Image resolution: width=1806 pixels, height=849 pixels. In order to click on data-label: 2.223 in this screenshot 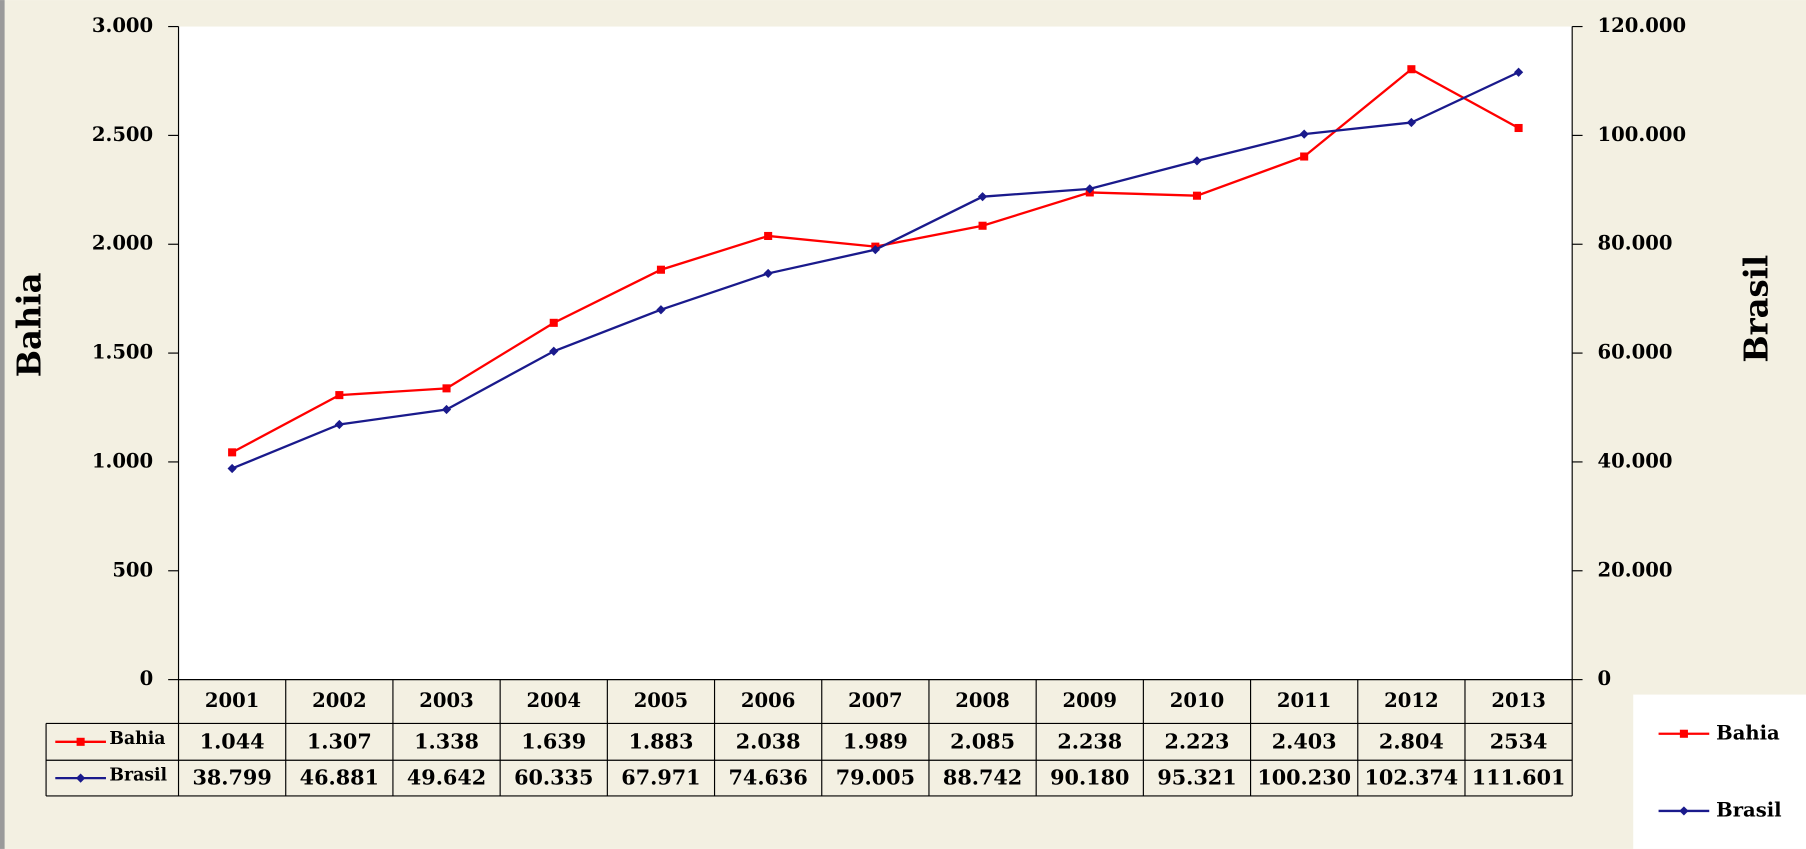, I will do `click(1197, 741)`.